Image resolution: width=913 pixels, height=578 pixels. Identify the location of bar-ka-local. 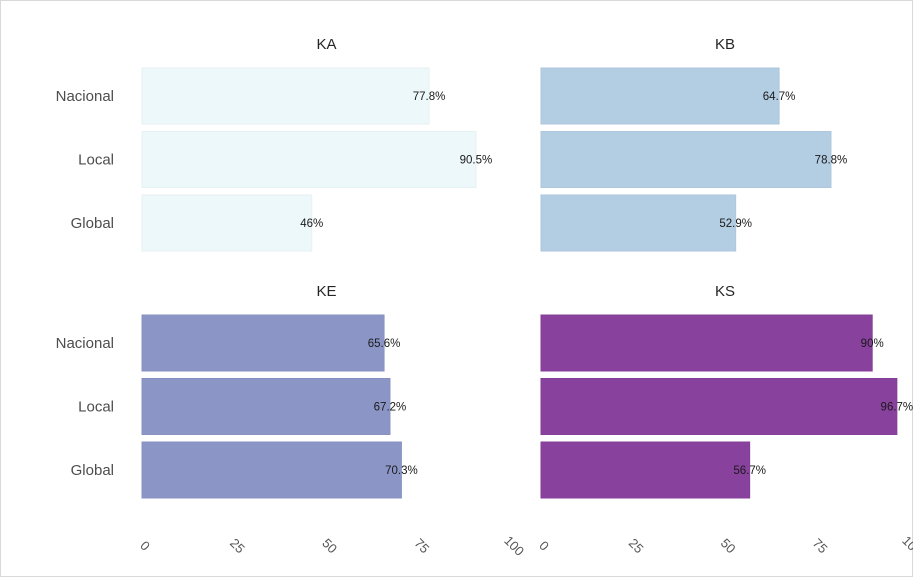
(309, 159).